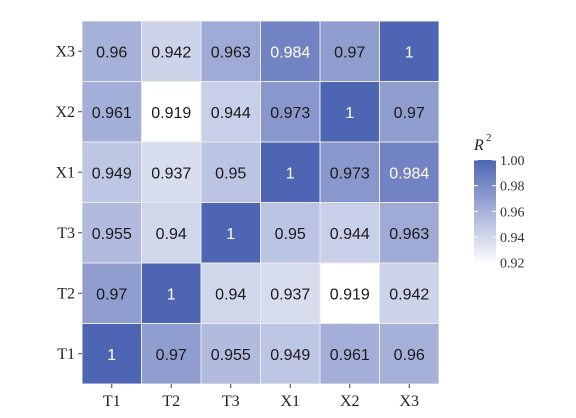 This screenshot has height=418, width=576. I want to click on y-tick-label: X2, so click(65, 112).